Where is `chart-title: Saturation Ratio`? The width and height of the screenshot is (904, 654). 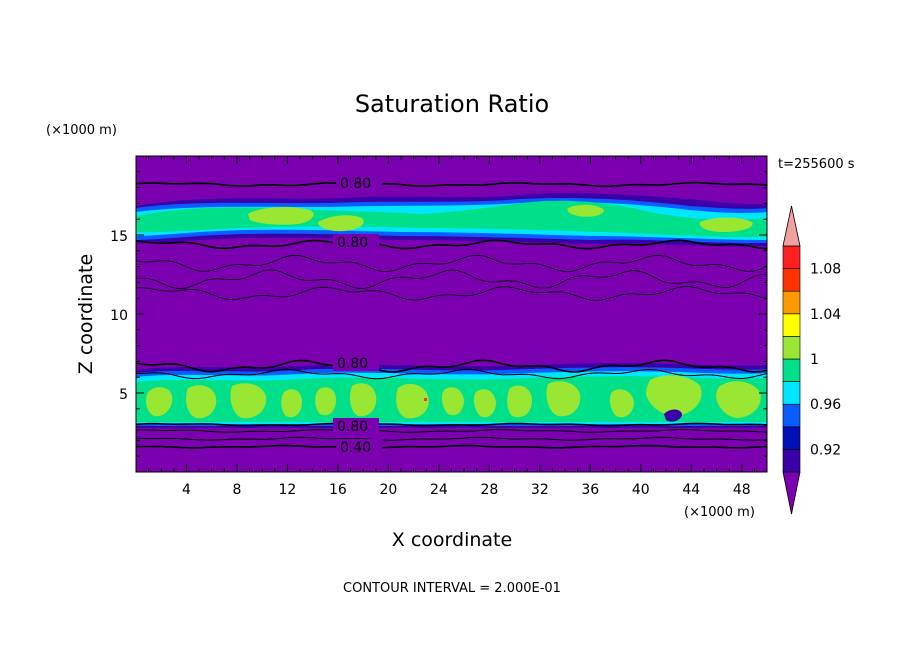 chart-title: Saturation Ratio is located at coordinates (452, 104).